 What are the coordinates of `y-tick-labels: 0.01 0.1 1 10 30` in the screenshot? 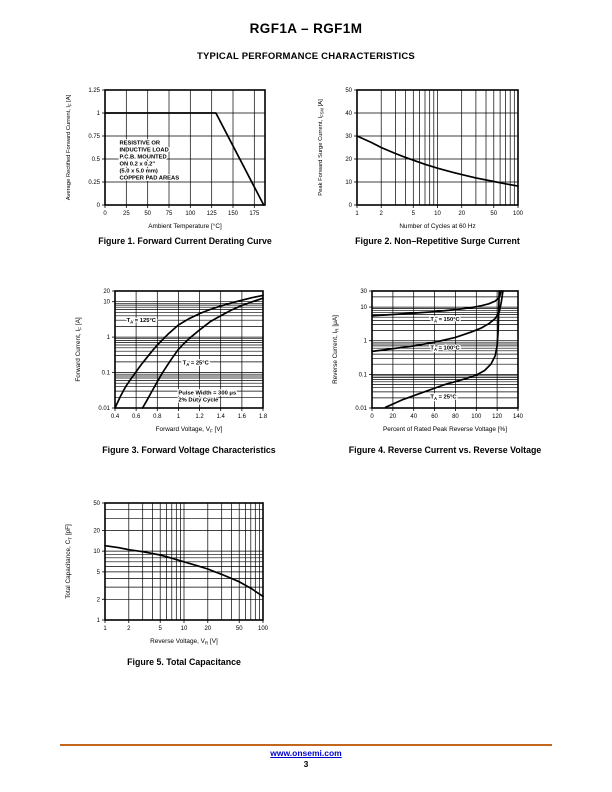 It's located at (363, 350).